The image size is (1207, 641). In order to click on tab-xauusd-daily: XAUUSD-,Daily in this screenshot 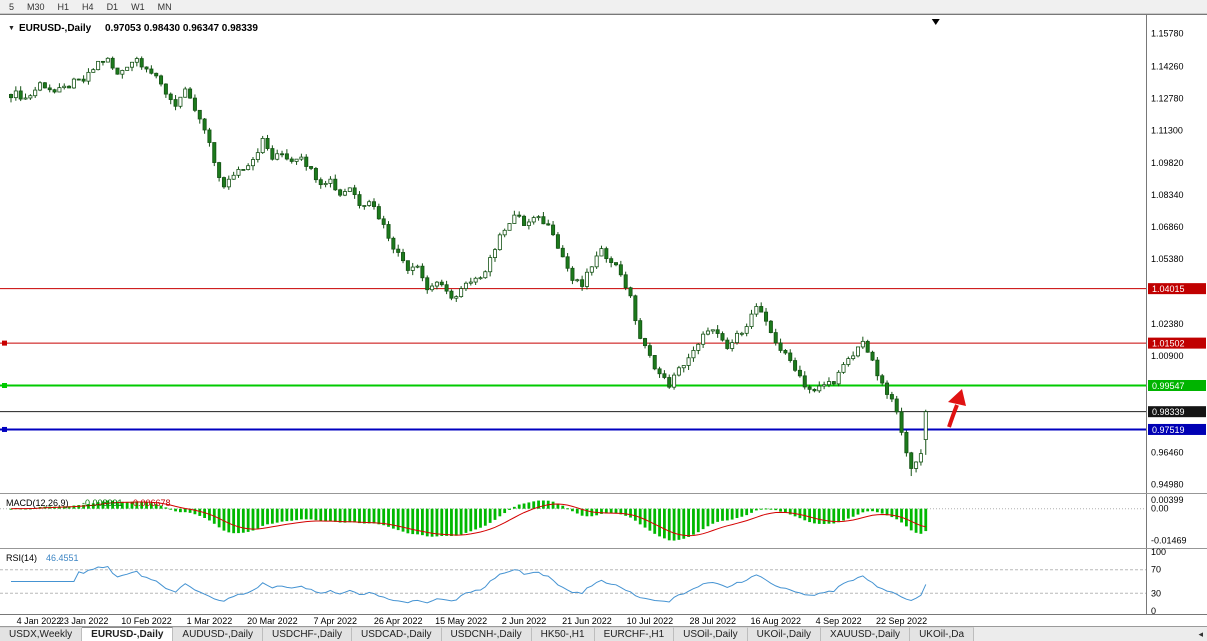, I will do `click(866, 634)`.